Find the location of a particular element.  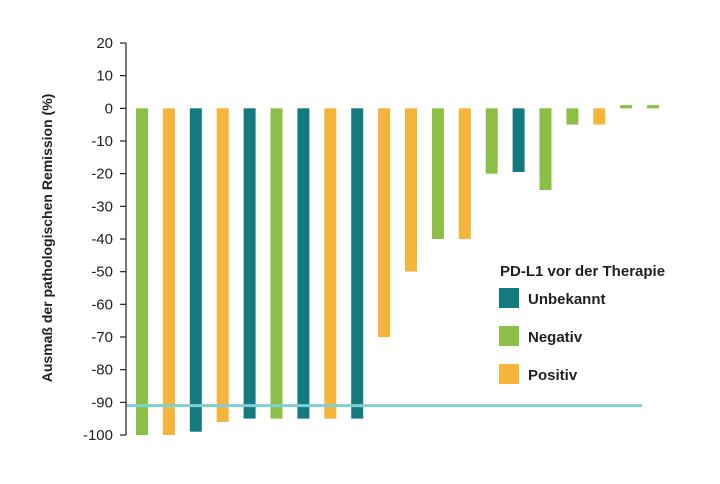

legend-label-unbekannt: Unbekannt is located at coordinates (567, 299).